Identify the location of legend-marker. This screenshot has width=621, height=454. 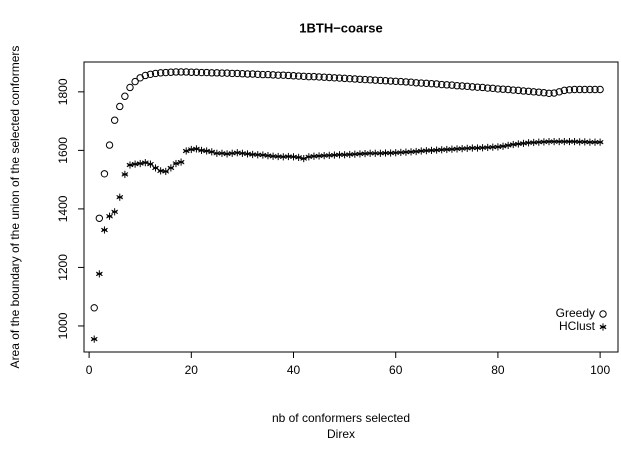
(603, 314).